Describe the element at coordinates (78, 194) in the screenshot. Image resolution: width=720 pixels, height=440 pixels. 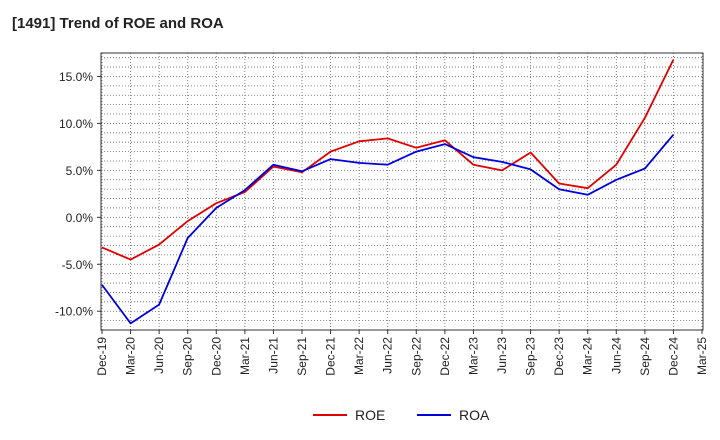
I see `y-axis: 15.0% 10.0% 5.0% 0.0% -5.0% -10.0%` at that location.